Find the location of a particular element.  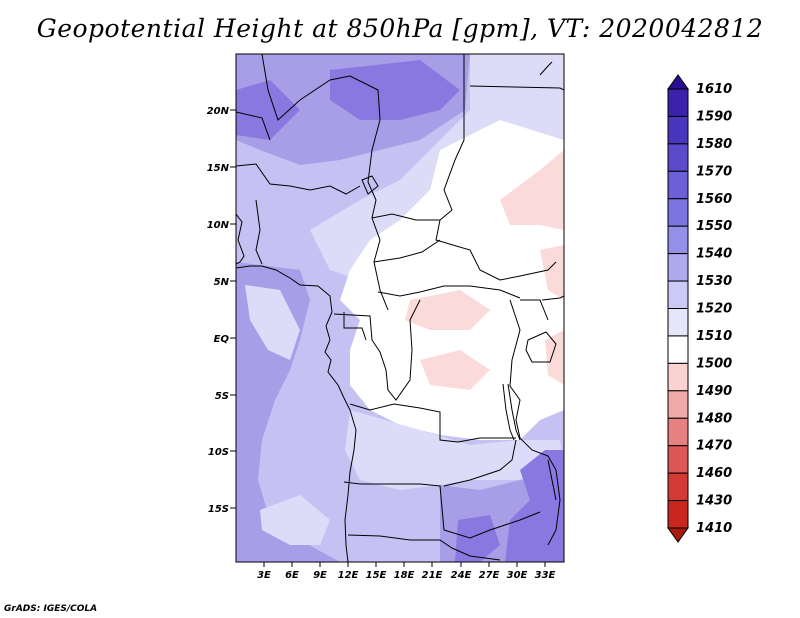

coastline-gulf-guinea is located at coordinates (240, 239).